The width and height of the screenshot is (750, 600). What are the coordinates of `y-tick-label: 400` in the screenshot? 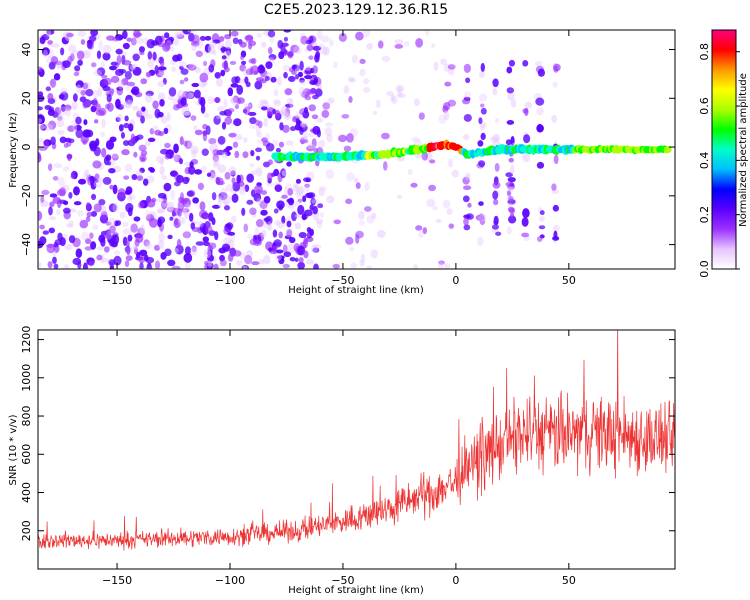 It's located at (26, 492).